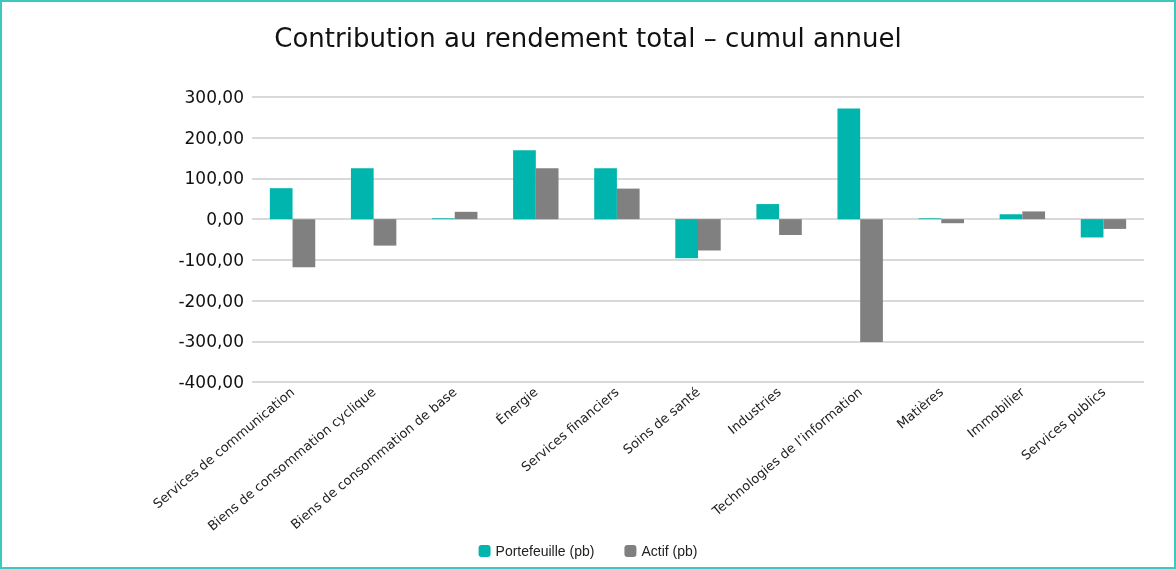 This screenshot has height=569, width=1176. Describe the element at coordinates (211, 300) in the screenshot. I see `y-tick-label: -200,00` at that location.